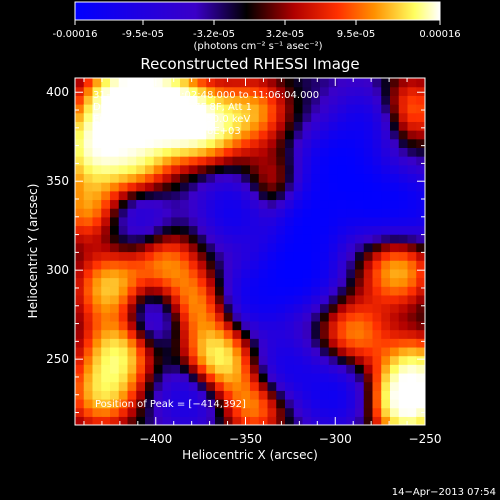 The width and height of the screenshot is (500, 500). What do you see at coordinates (57, 270) in the screenshot?
I see `y-tick-label: 300` at bounding box center [57, 270].